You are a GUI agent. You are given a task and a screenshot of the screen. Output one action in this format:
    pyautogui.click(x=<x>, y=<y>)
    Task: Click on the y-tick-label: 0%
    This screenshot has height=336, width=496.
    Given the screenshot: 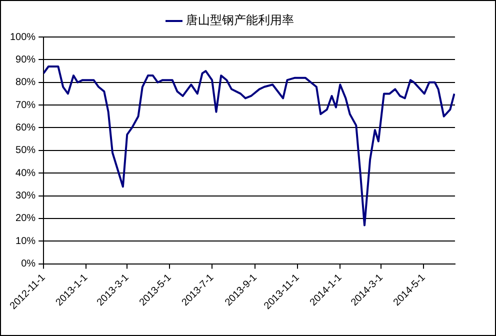 What is the action you would take?
    pyautogui.click(x=28, y=264)
    